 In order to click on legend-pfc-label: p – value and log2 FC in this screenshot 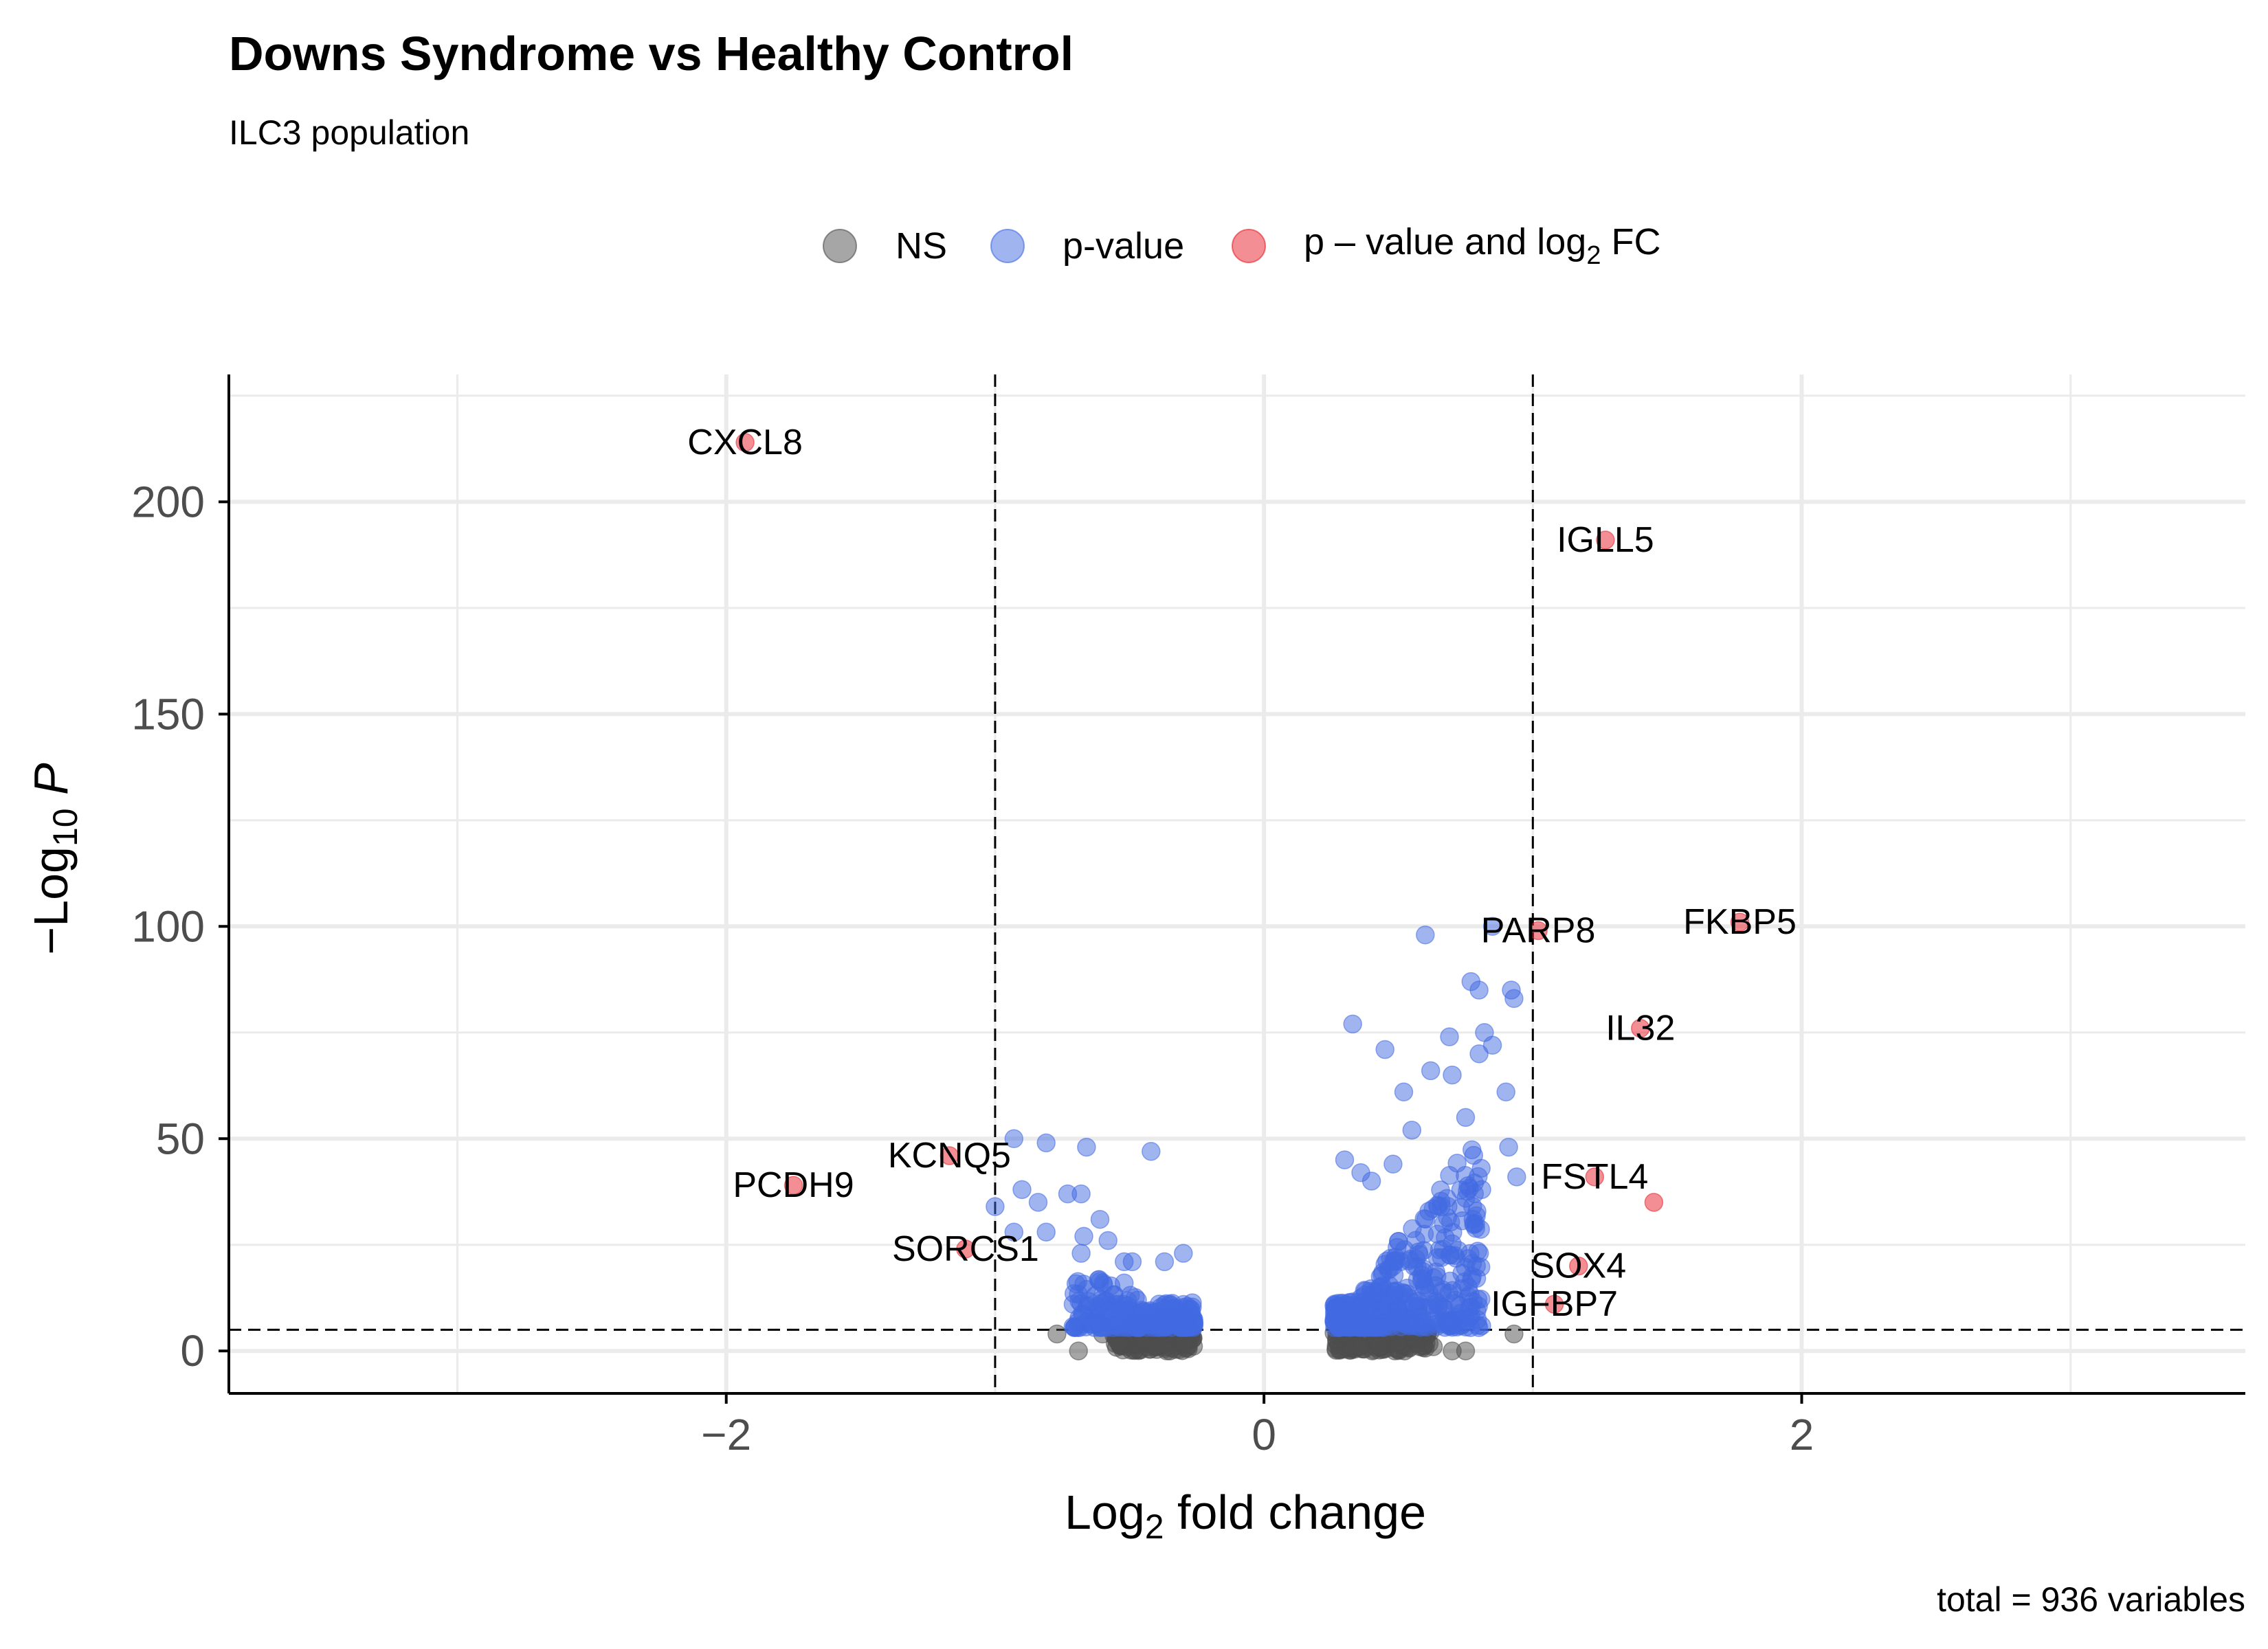, I will do `click(1482, 245)`.